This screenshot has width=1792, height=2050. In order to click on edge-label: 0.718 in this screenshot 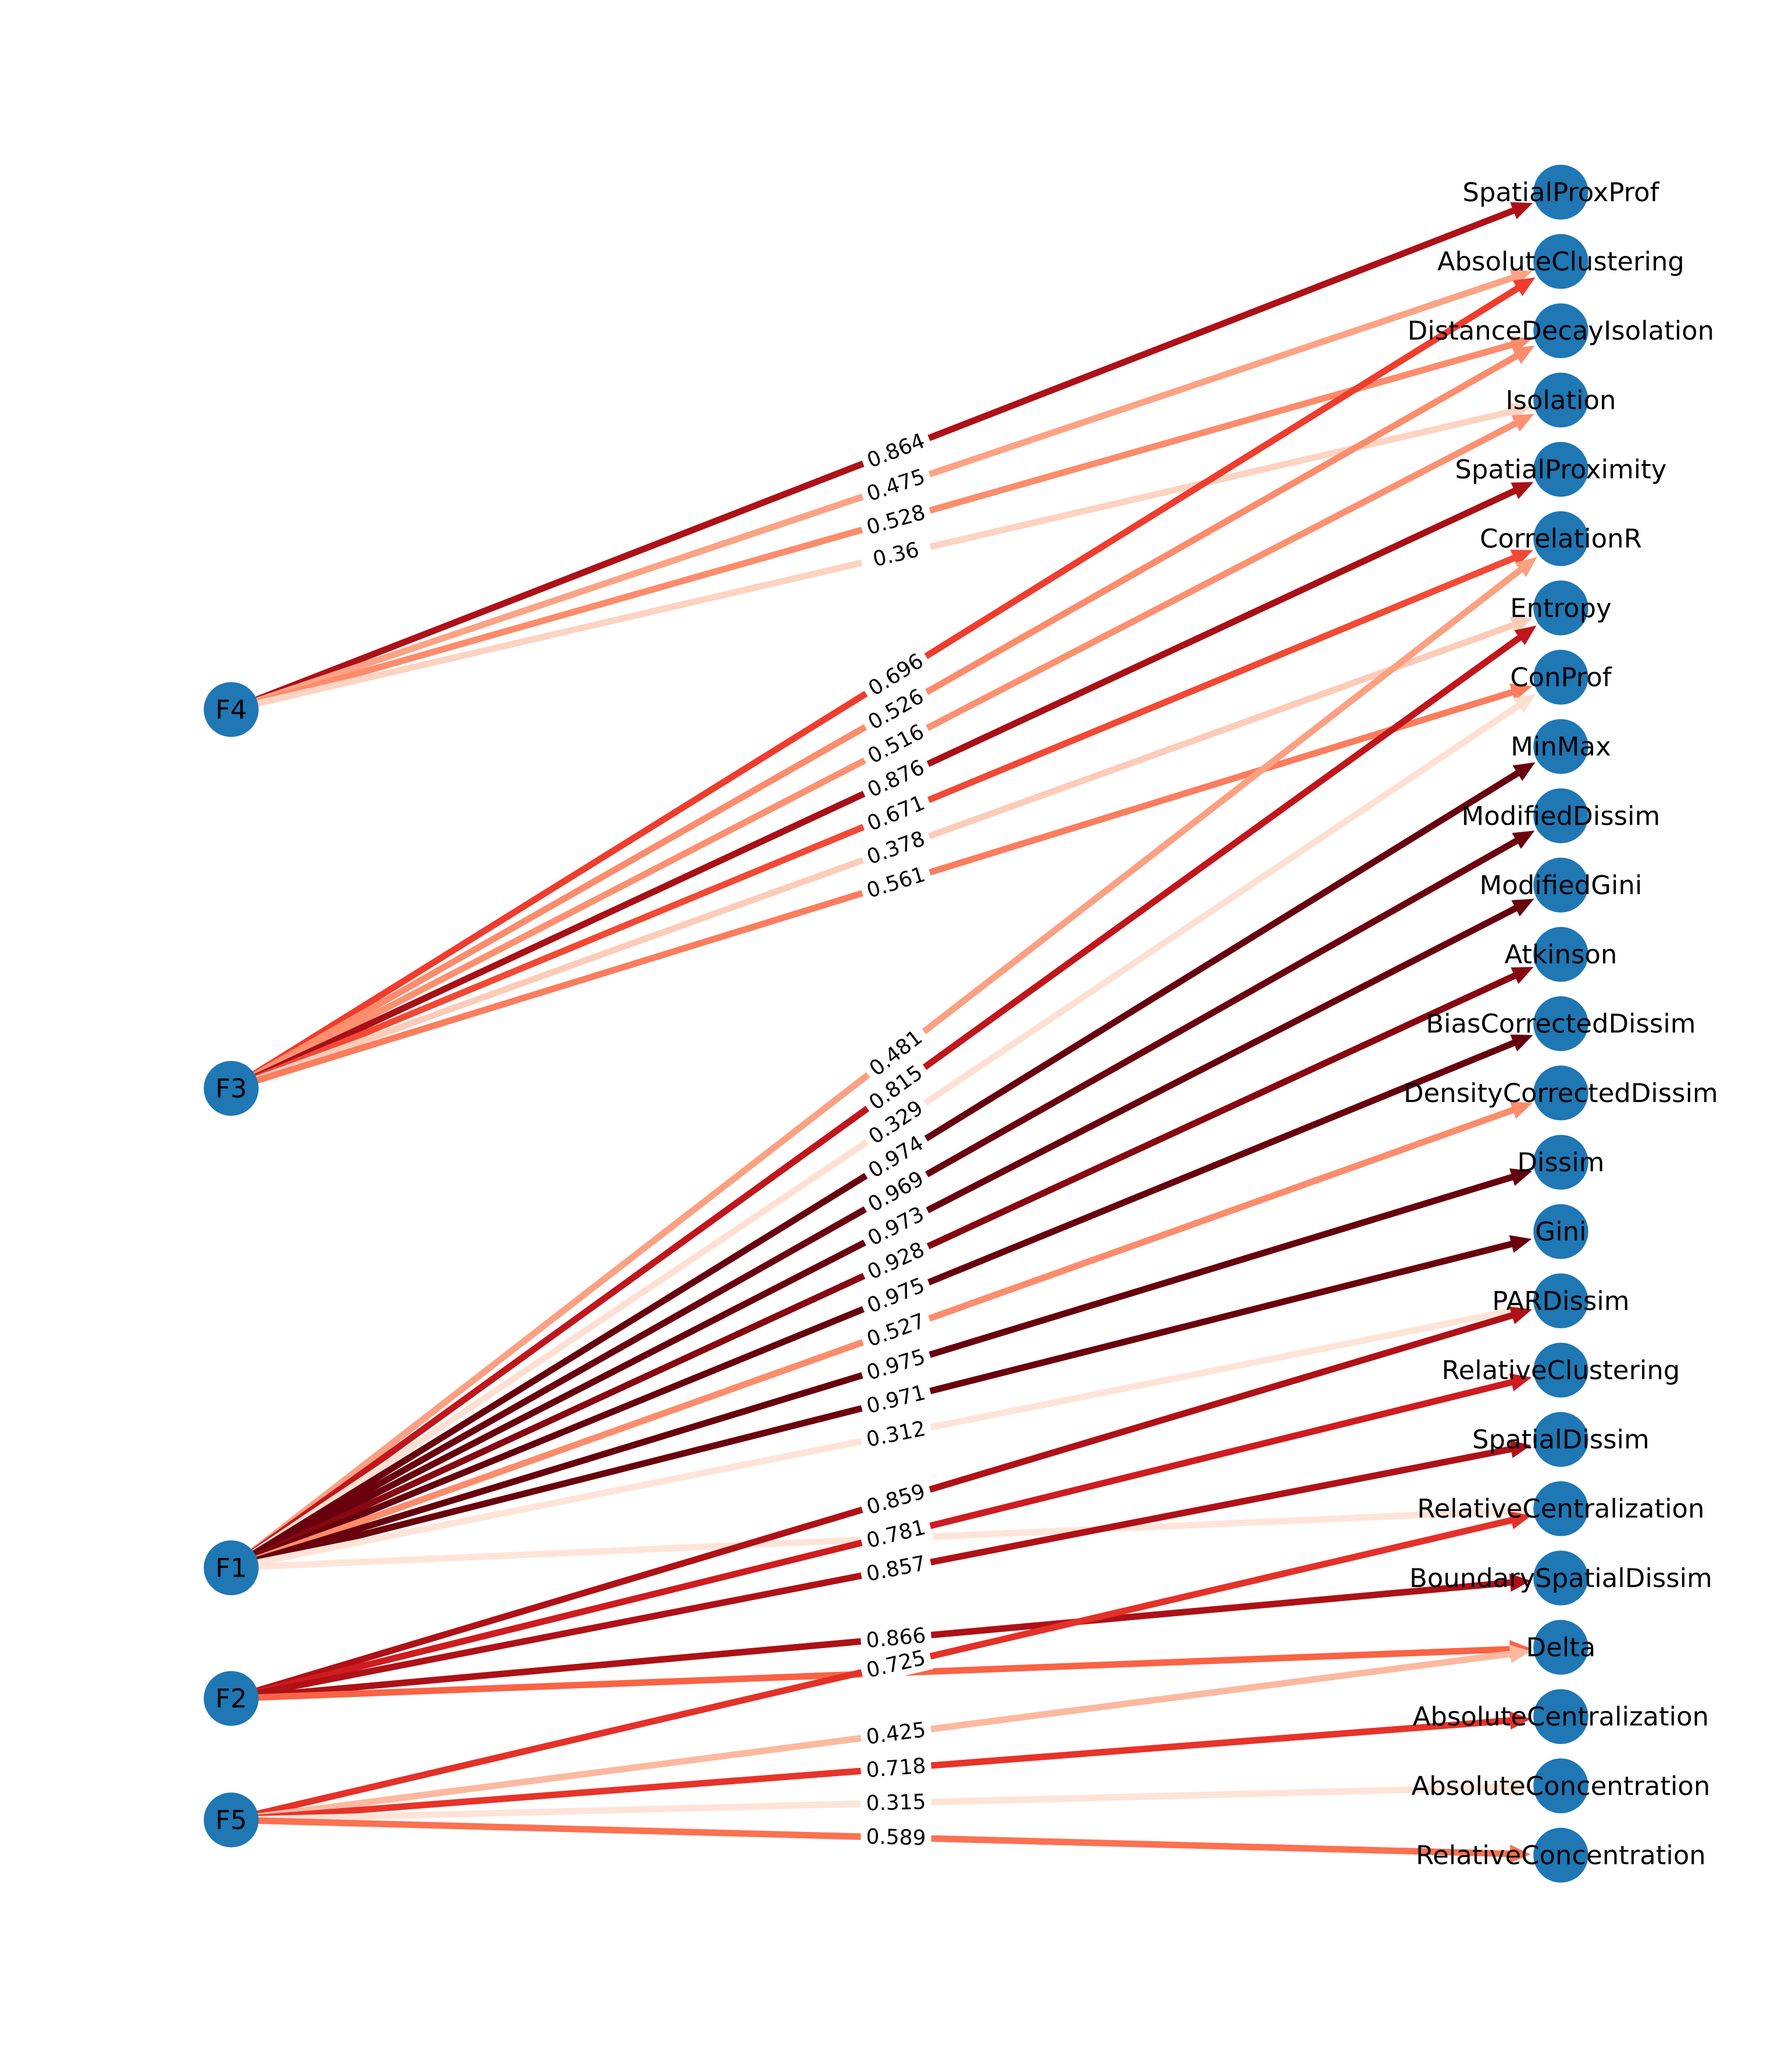, I will do `click(896, 1768)`.